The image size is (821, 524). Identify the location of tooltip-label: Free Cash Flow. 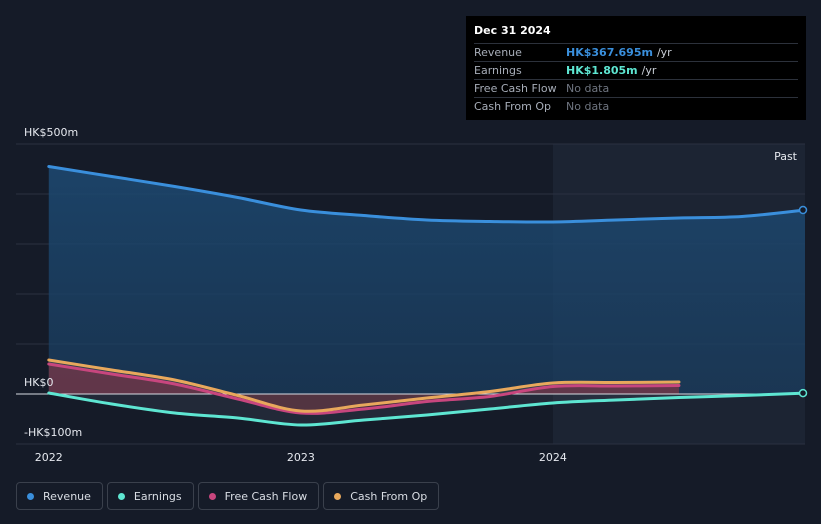
(515, 88).